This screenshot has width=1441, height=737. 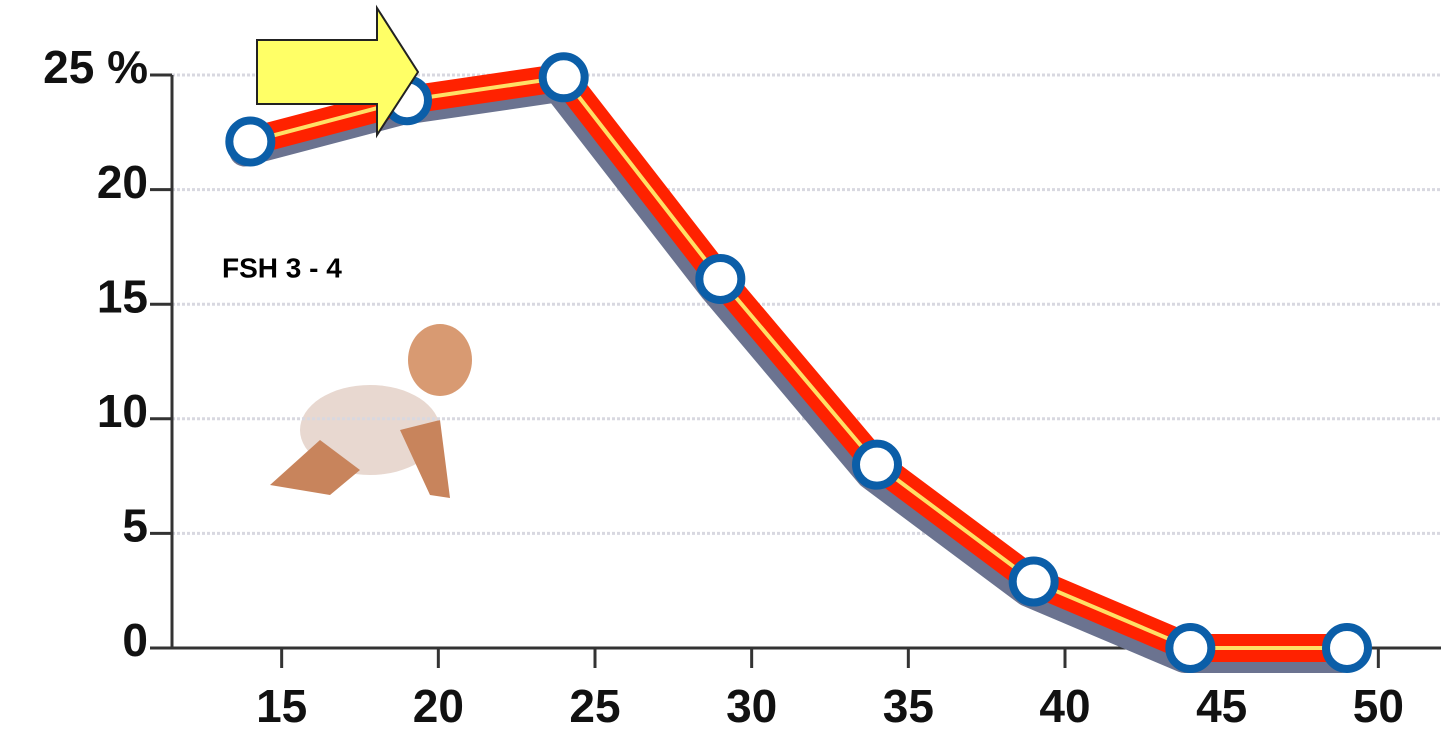 What do you see at coordinates (135, 640) in the screenshot?
I see `y-tick-label: 0` at bounding box center [135, 640].